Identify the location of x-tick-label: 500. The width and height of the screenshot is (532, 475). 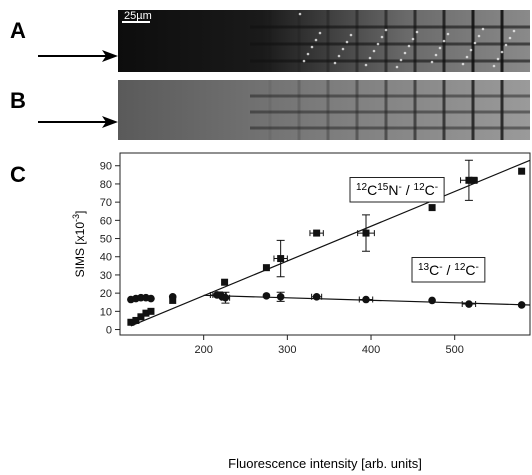
(455, 350).